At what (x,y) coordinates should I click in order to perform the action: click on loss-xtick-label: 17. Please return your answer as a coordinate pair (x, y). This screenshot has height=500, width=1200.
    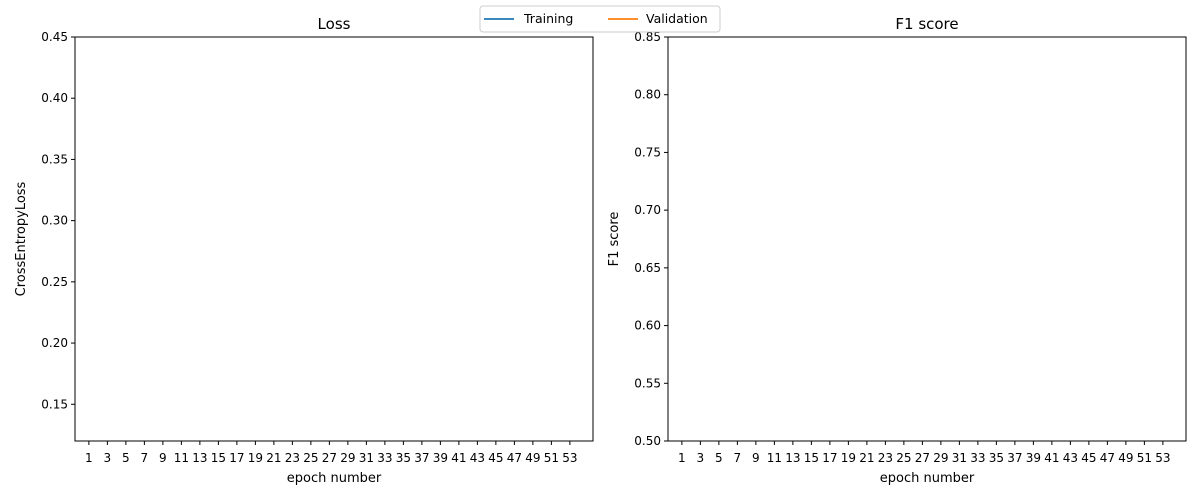
    Looking at the image, I should click on (236, 458).